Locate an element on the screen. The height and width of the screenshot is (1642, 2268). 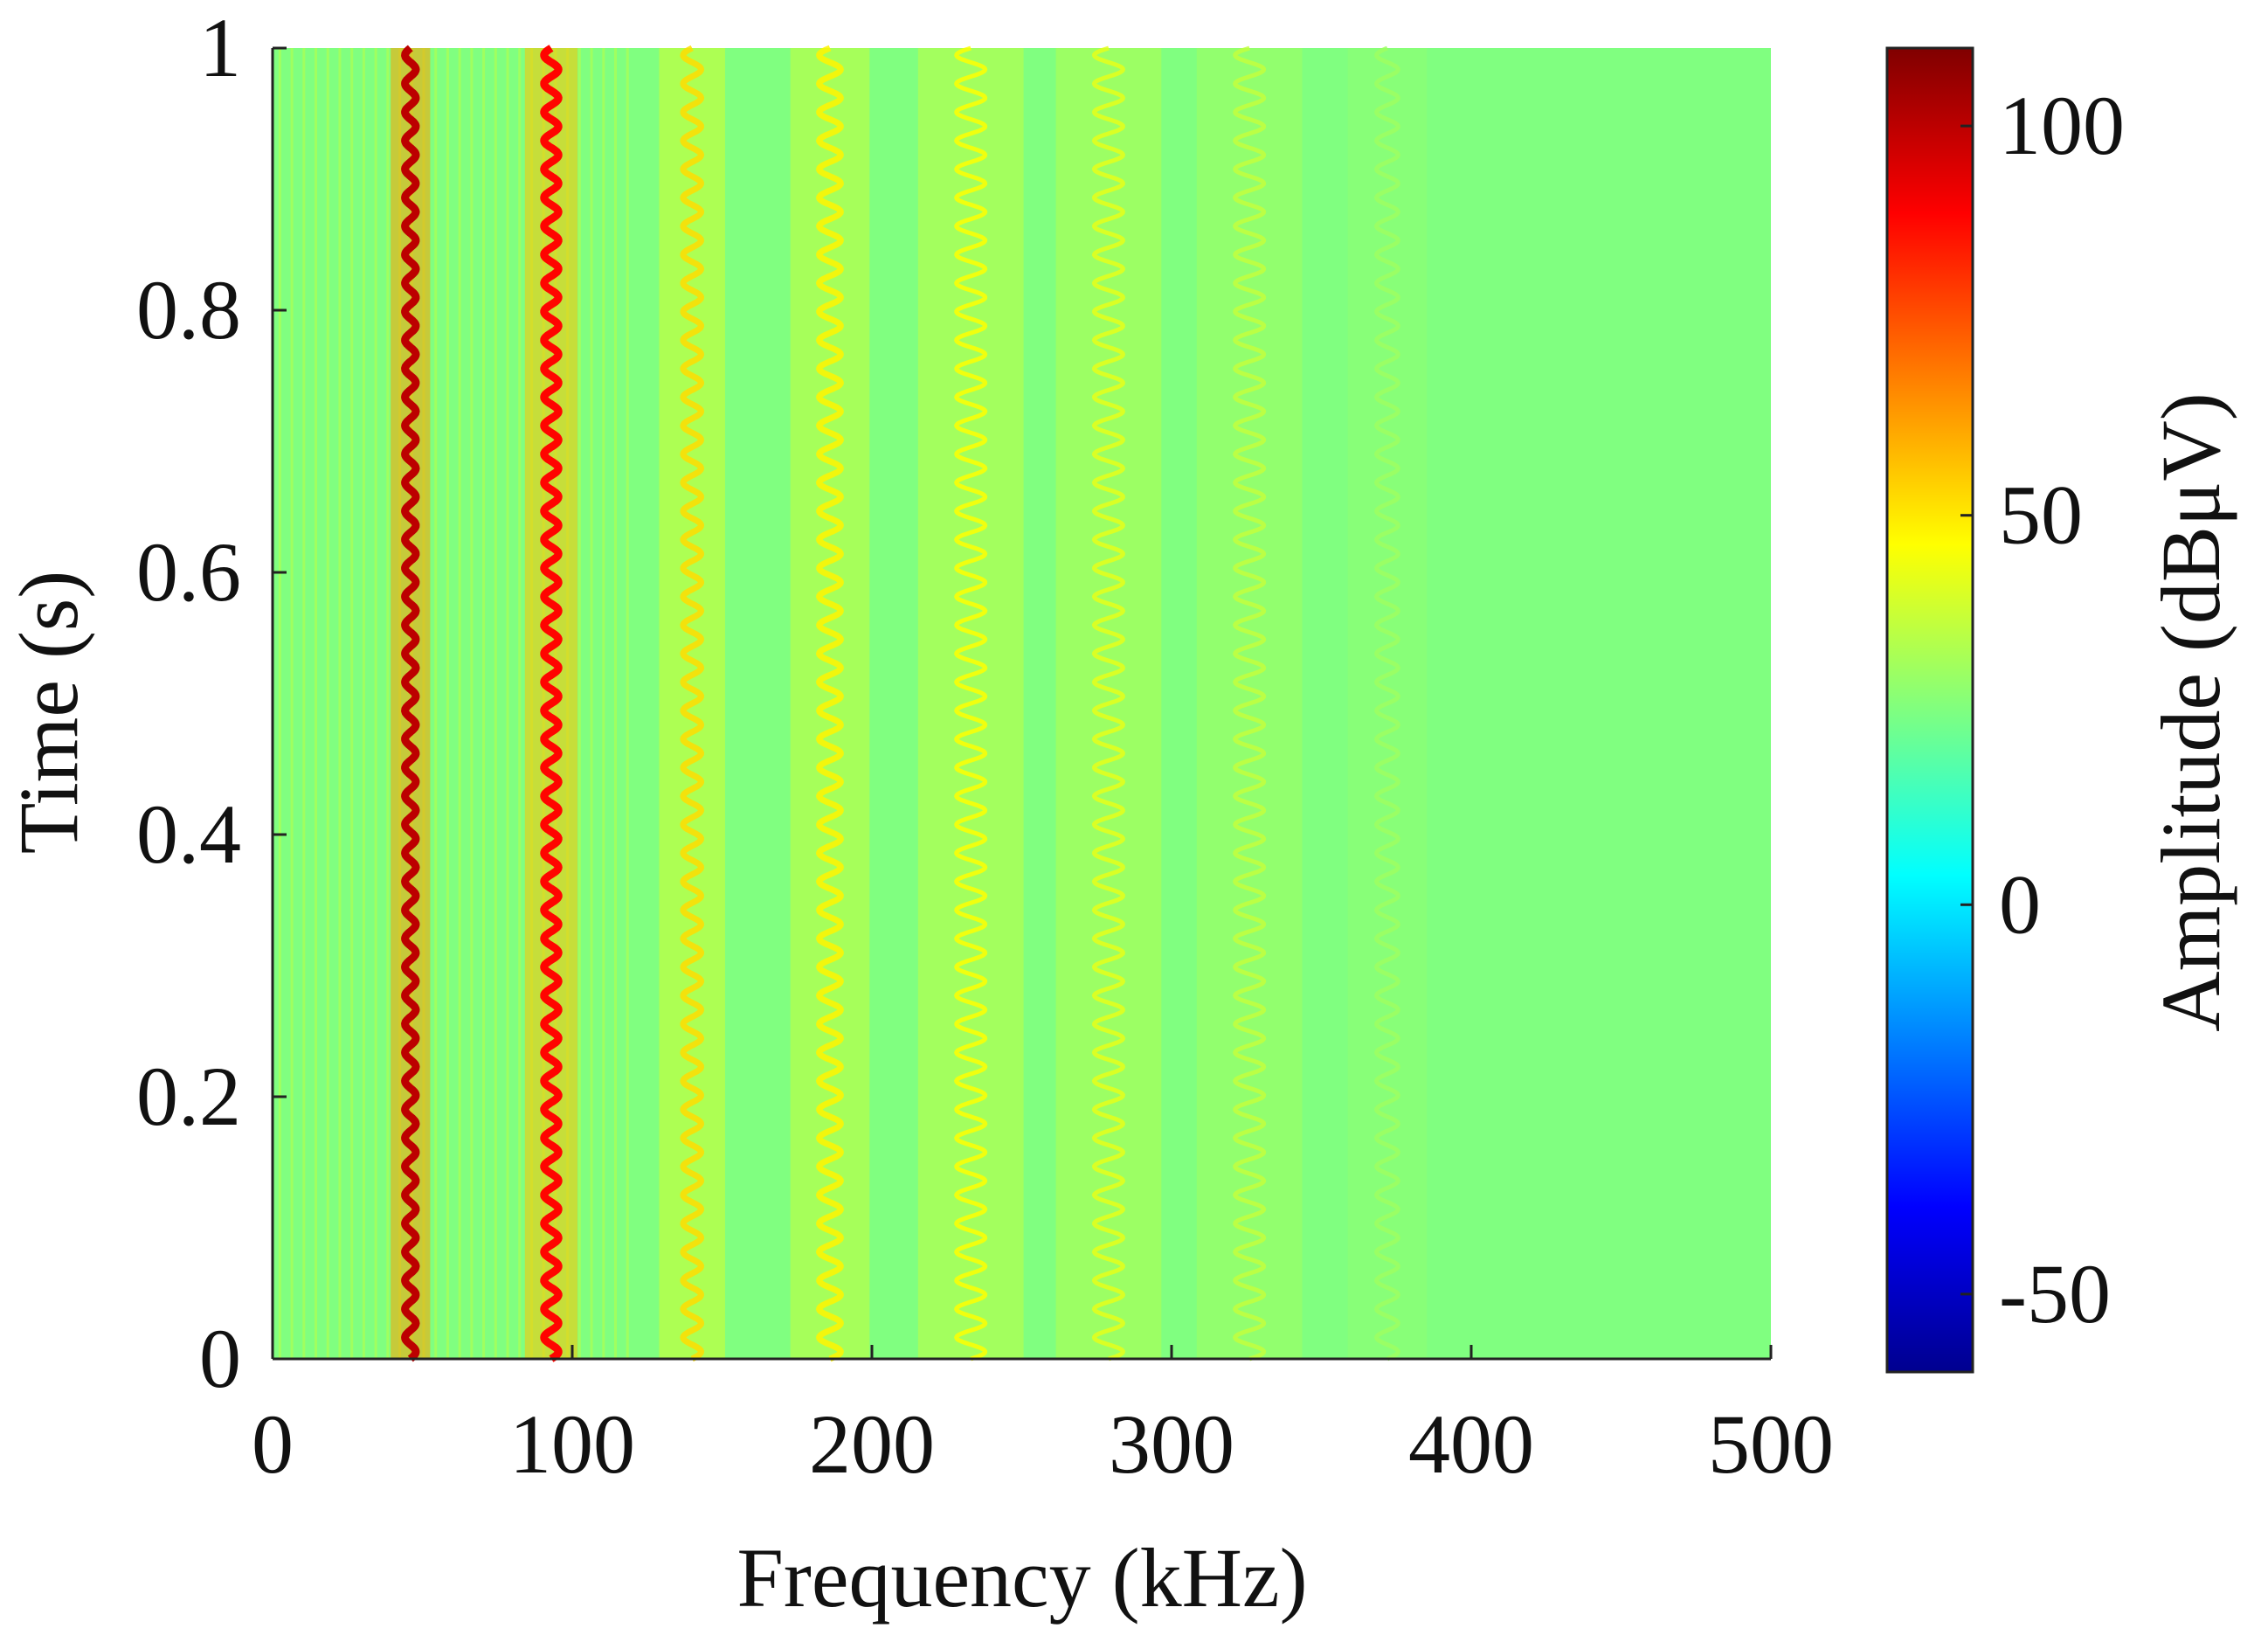
x-axis-label: Frequency (kHz) is located at coordinates (1022, 1578).